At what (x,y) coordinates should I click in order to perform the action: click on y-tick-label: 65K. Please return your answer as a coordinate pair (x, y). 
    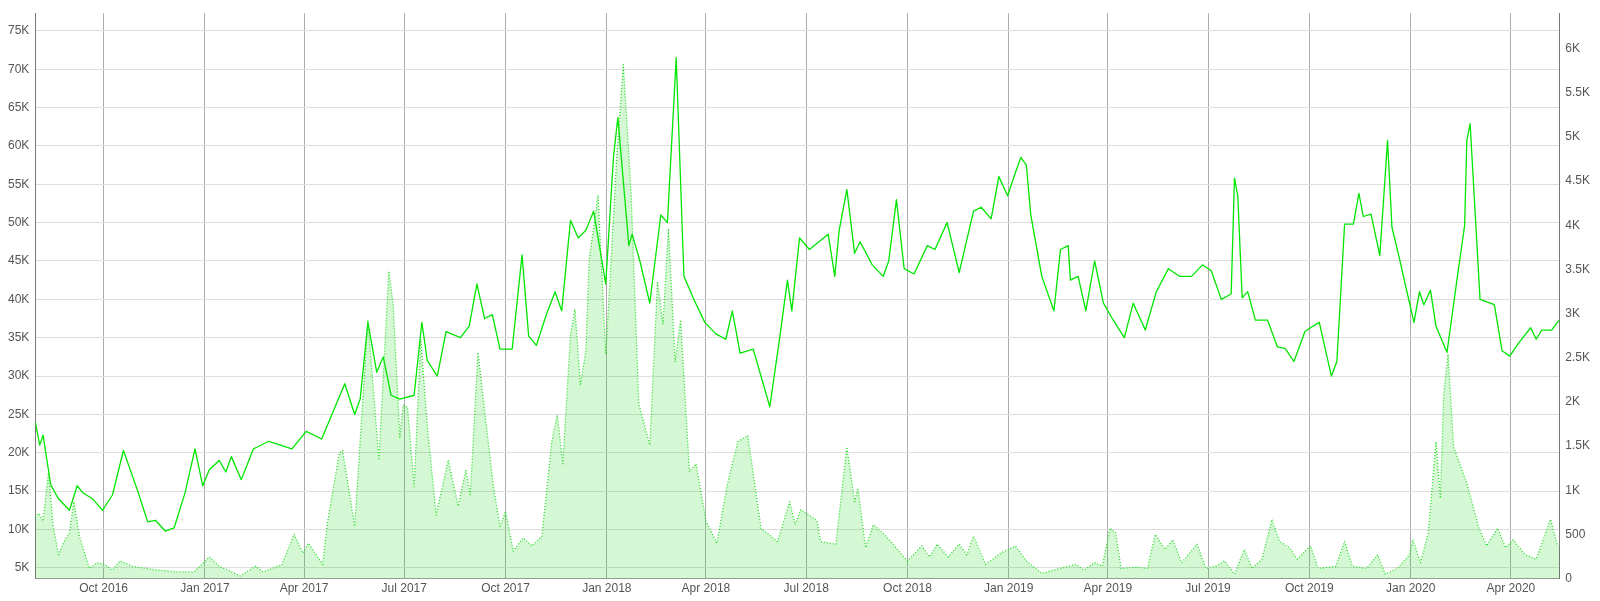
    Looking at the image, I should click on (18, 106).